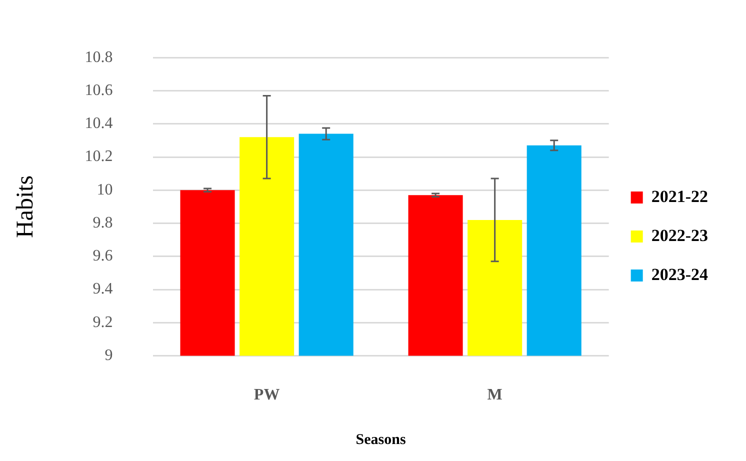 This screenshot has height=461, width=746. I want to click on y-tick-label: 10.2, so click(98, 157).